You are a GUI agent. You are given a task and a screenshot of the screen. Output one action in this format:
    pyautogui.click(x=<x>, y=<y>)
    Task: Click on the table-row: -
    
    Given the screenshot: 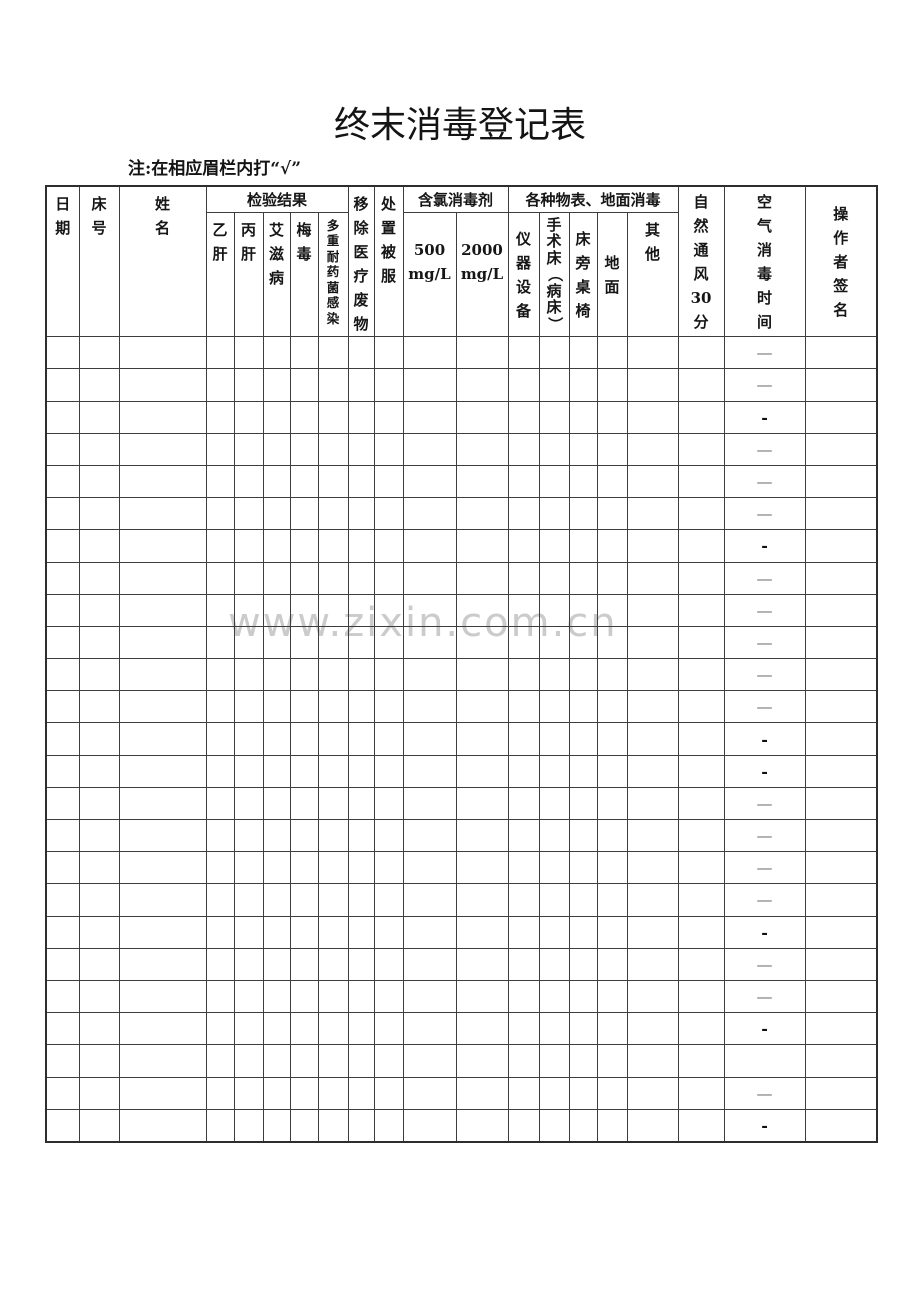 What is the action you would take?
    pyautogui.click(x=461, y=739)
    